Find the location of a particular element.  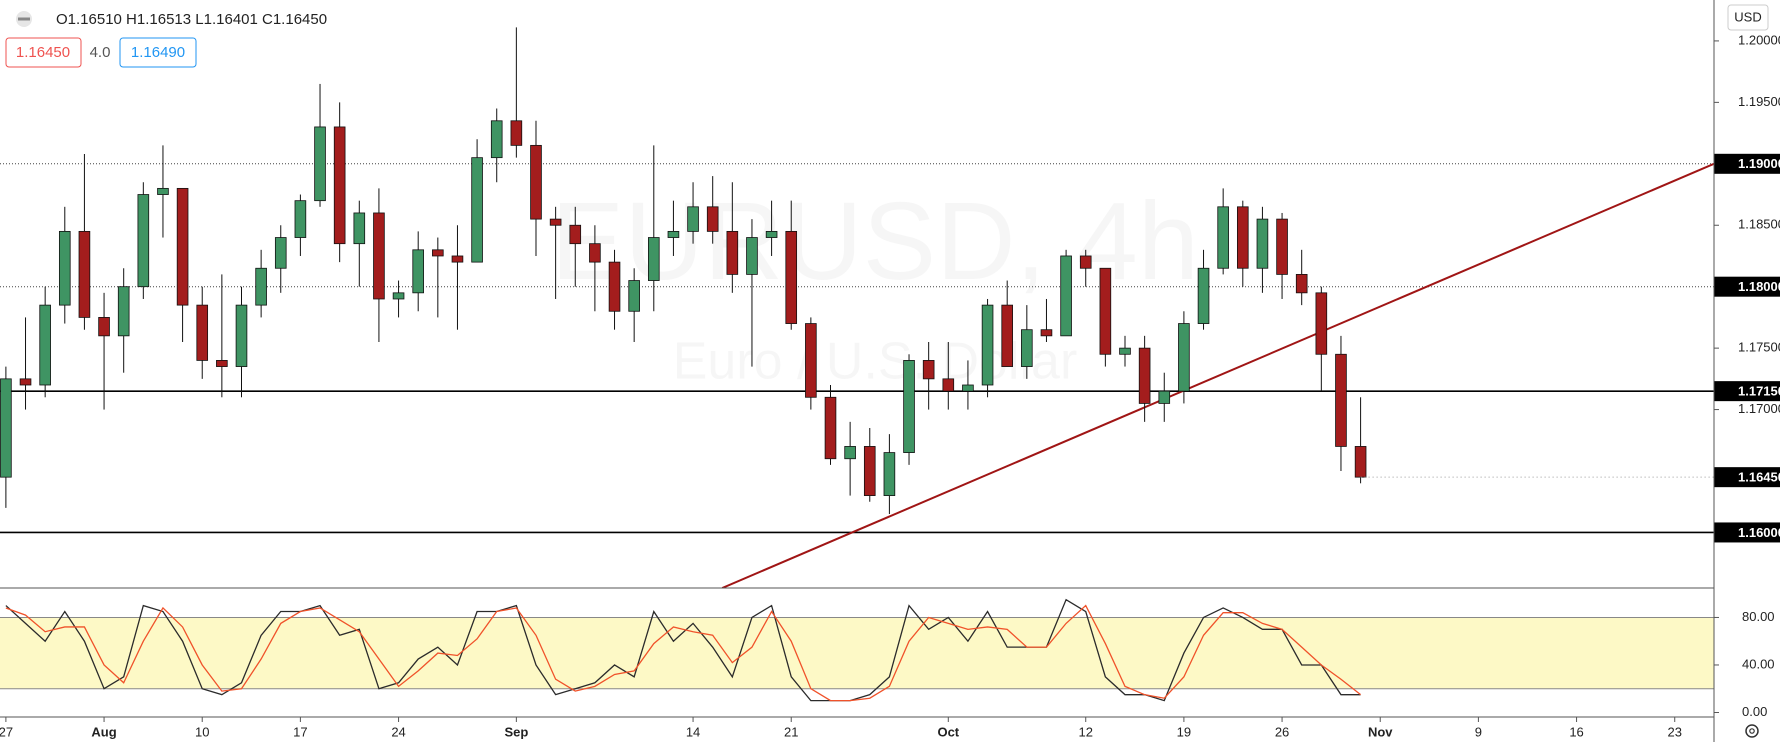

y-tick-label: 0.00 is located at coordinates (1754, 711).